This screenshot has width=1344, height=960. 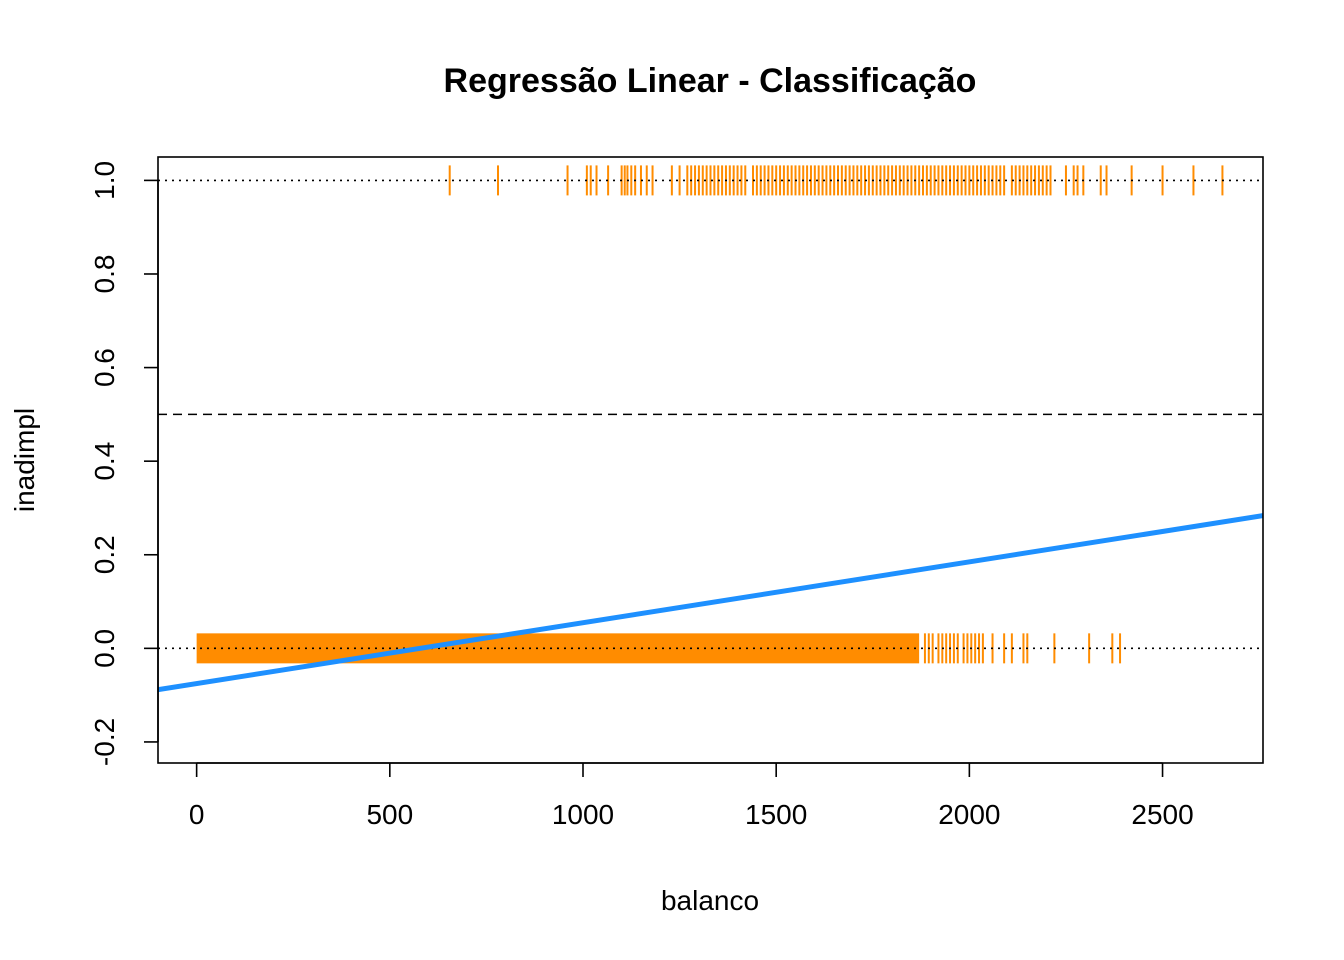 I want to click on x-axis-label: balanco, so click(x=710, y=900).